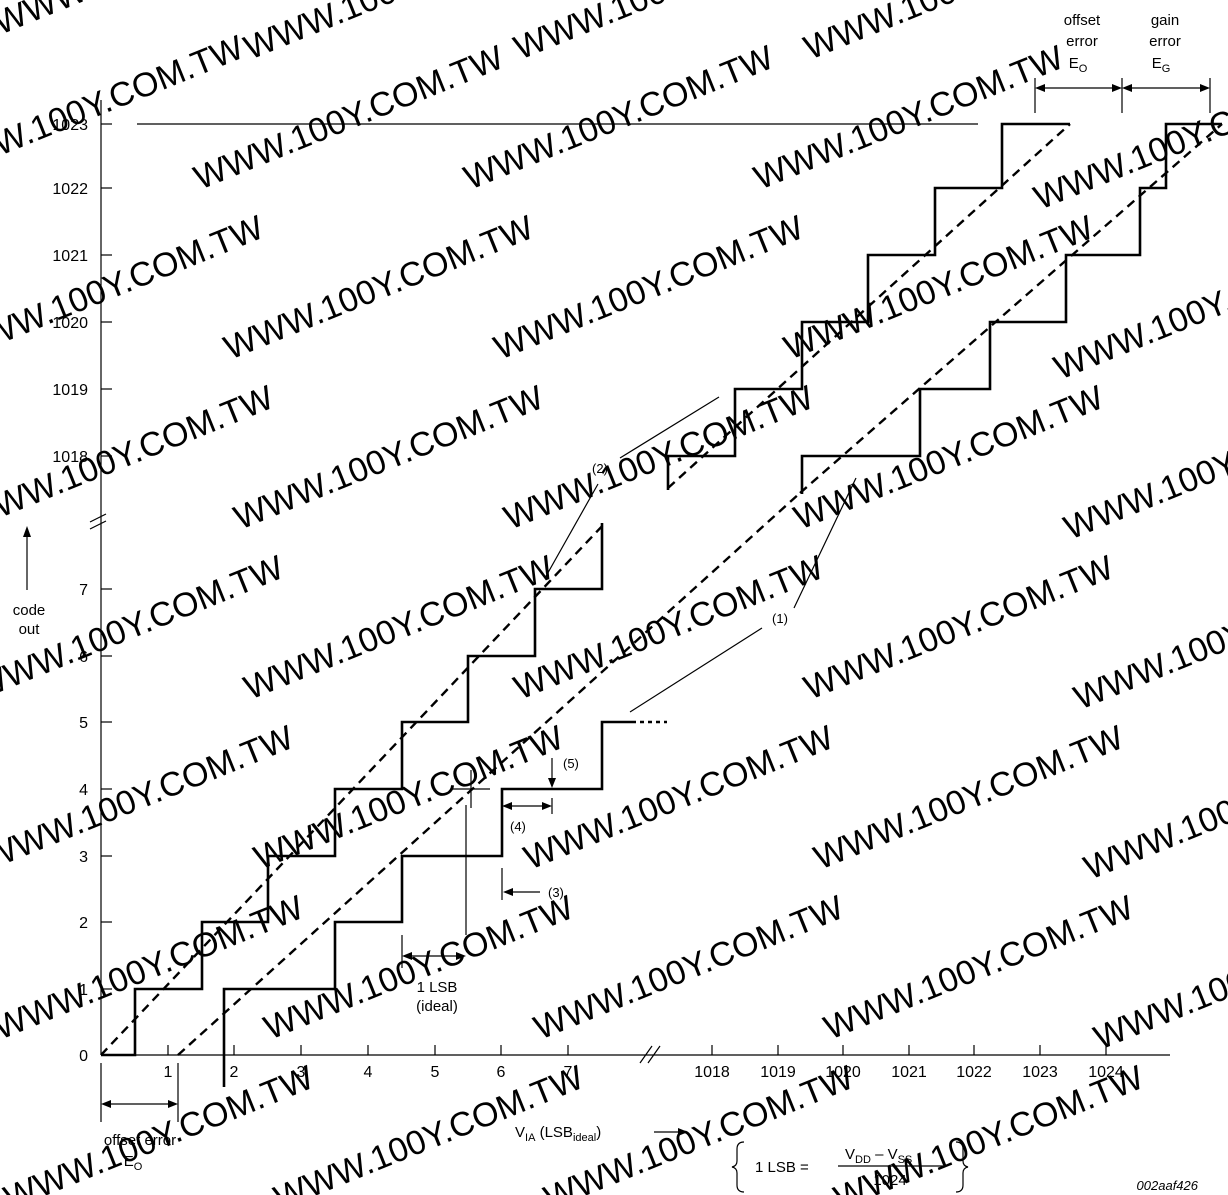 This screenshot has width=1228, height=1195. Describe the element at coordinates (782, 1167) in the screenshot. I see `formula-lhs: 1 LSB =` at that location.